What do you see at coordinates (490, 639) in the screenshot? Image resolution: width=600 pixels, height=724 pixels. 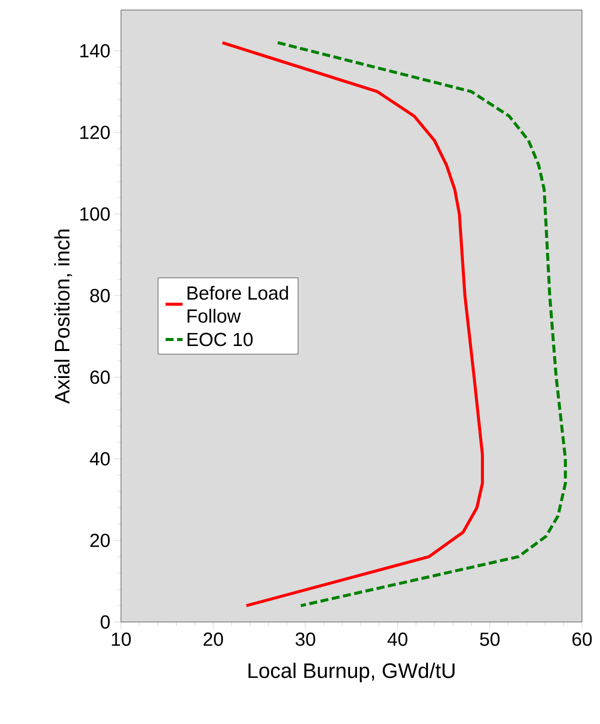 I see `x-tick-label: 50` at bounding box center [490, 639].